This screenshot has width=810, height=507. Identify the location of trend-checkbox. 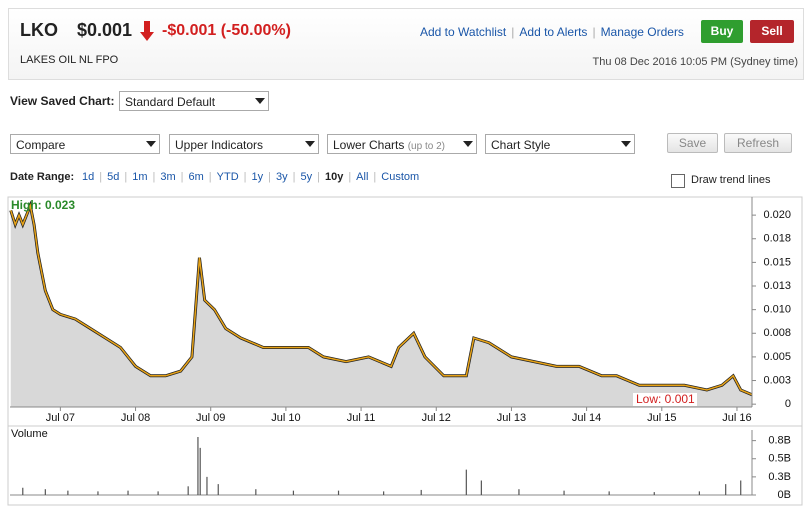
(678, 181).